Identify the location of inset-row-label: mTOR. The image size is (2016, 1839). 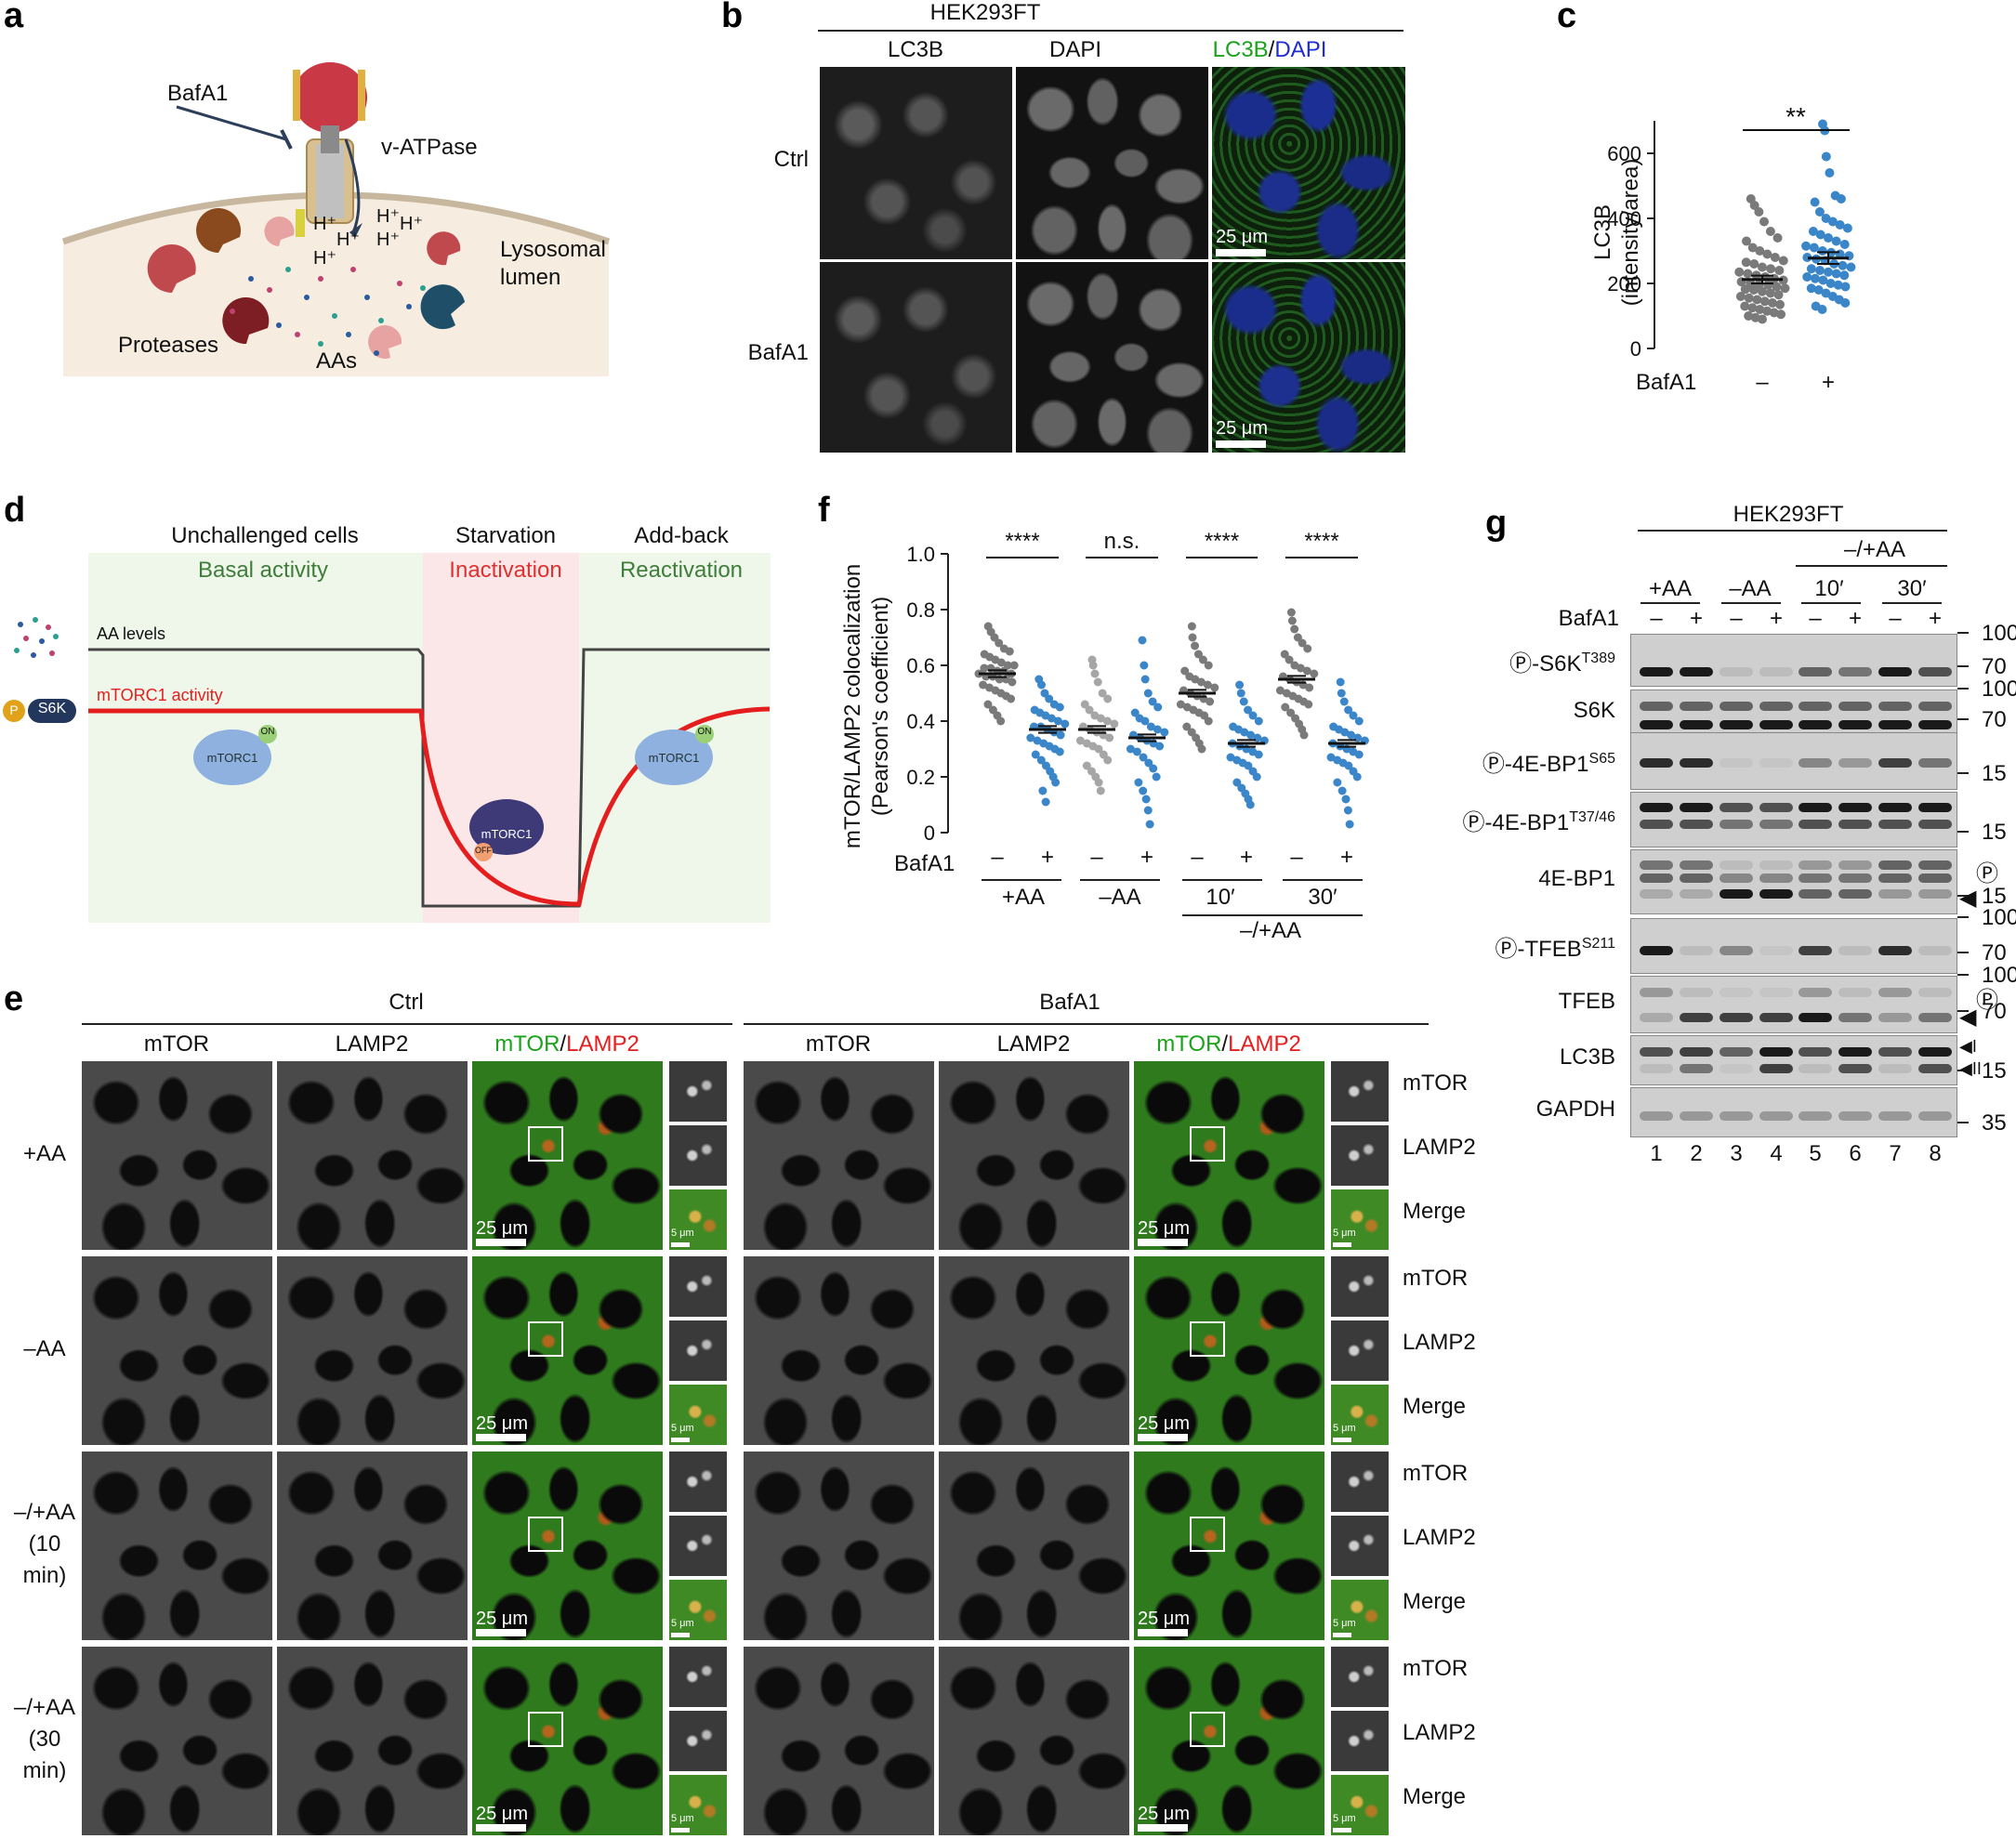
(1436, 1473).